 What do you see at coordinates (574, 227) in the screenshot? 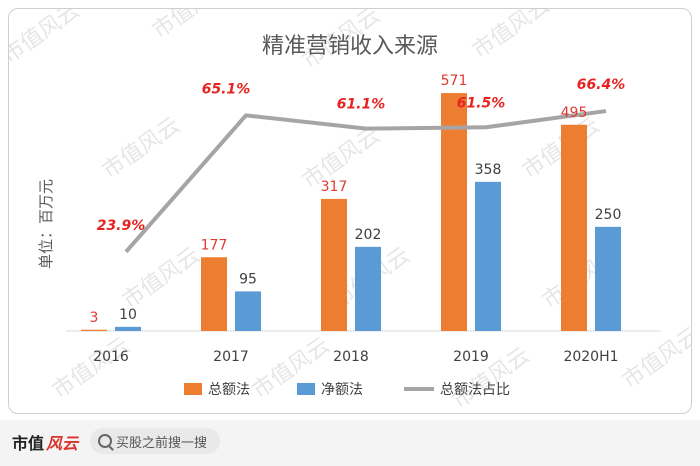
I see `bar-gross-2020h1` at bounding box center [574, 227].